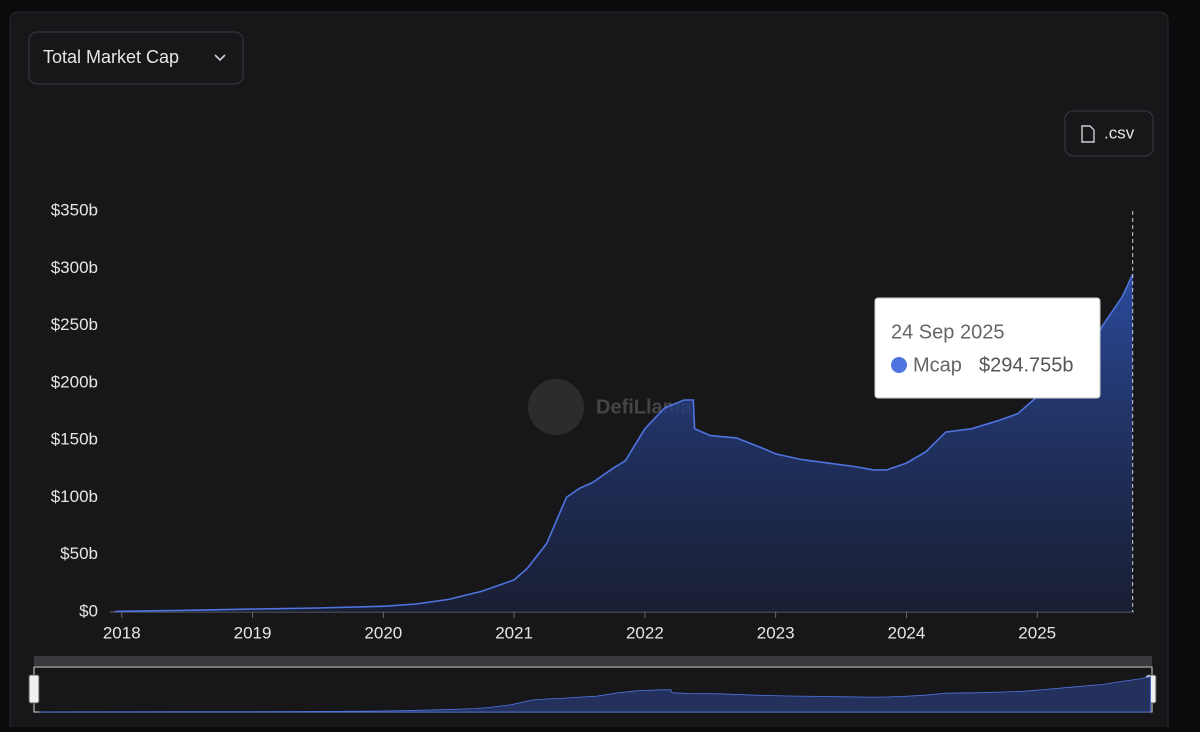  What do you see at coordinates (220, 58) in the screenshot?
I see `chevron` at bounding box center [220, 58].